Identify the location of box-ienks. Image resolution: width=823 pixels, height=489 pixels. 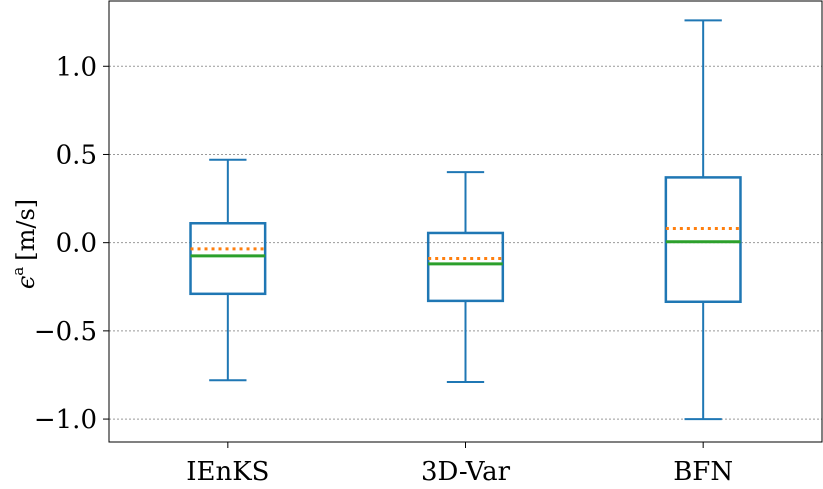
(228, 270).